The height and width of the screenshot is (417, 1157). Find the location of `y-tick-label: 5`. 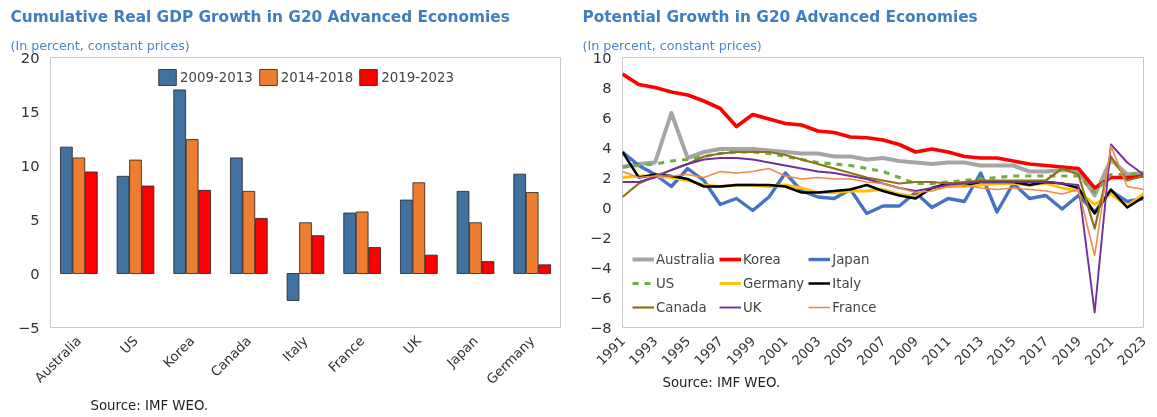

y-tick-label: 5 is located at coordinates (35, 219).